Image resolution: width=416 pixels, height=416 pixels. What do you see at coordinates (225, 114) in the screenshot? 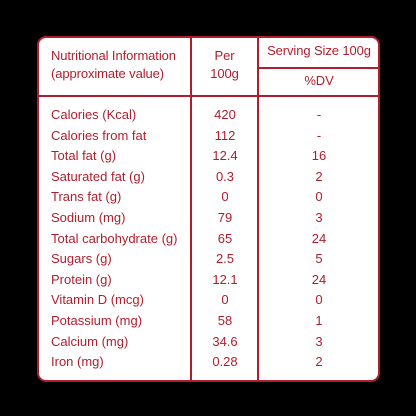
I see `per-100g-value: 420` at bounding box center [225, 114].